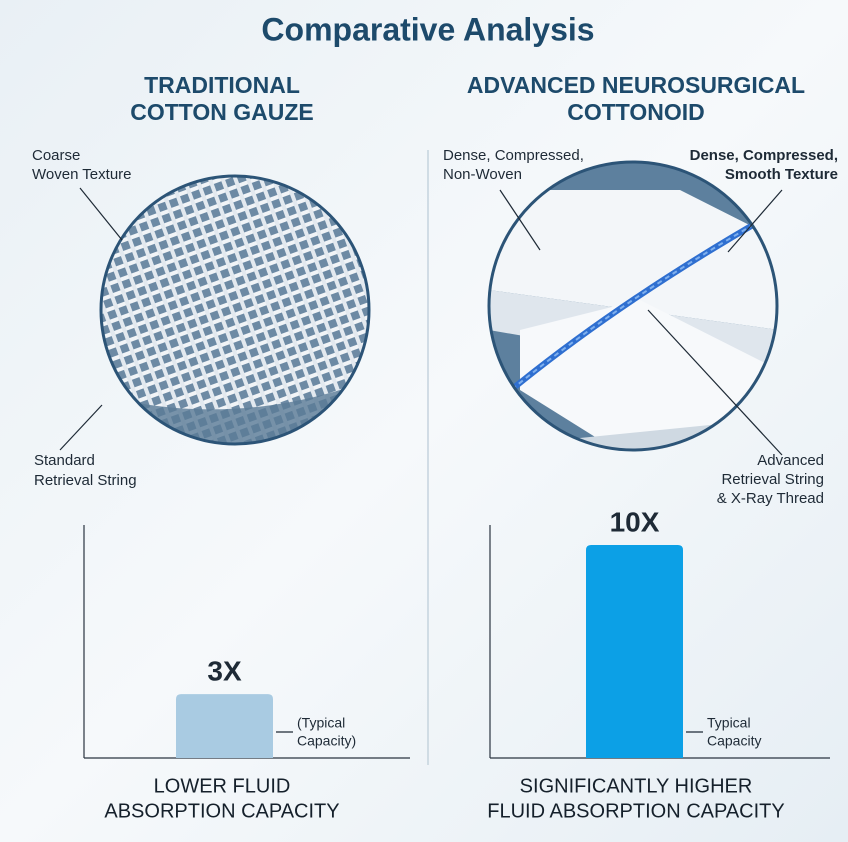 The image size is (848, 842). I want to click on heading: COTTON GAUZE, so click(222, 112).